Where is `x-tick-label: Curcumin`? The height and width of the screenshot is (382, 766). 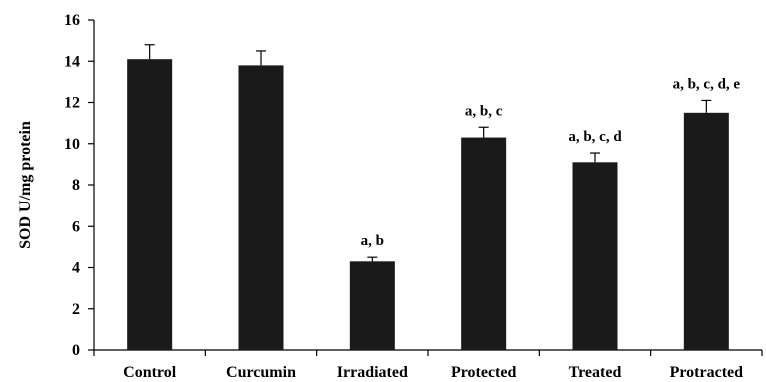 x-tick-label: Curcumin is located at coordinates (261, 372).